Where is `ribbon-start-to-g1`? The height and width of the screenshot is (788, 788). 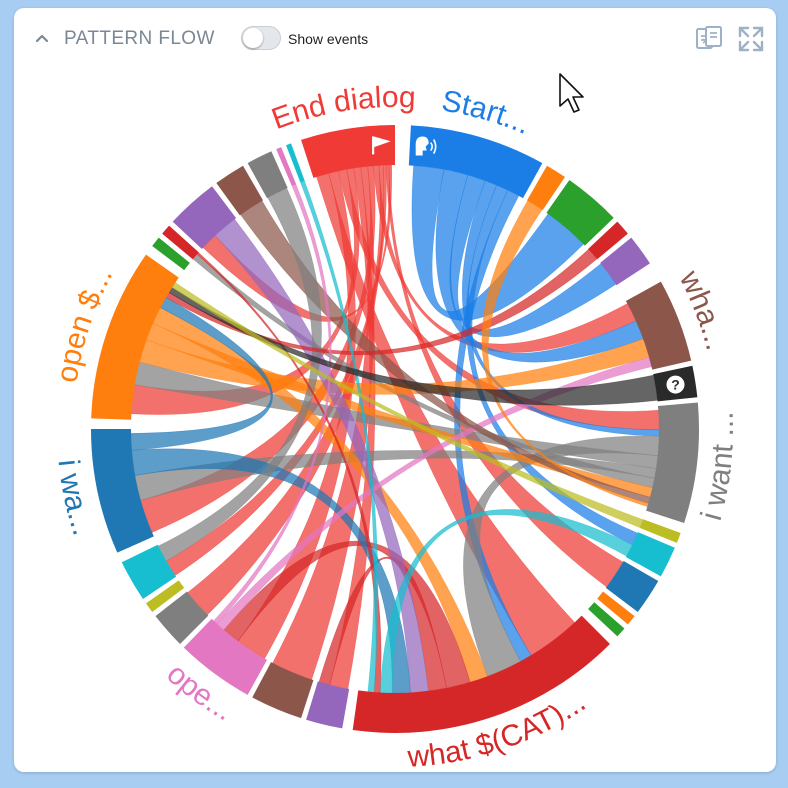
ribbon-start-to-g1 is located at coordinates (497, 243).